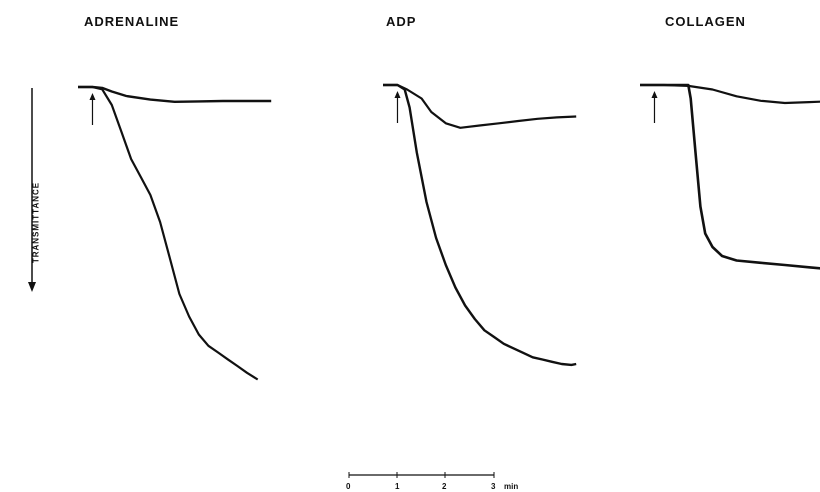 The width and height of the screenshot is (820, 492). I want to click on scale-tick-label-3: 3, so click(493, 486).